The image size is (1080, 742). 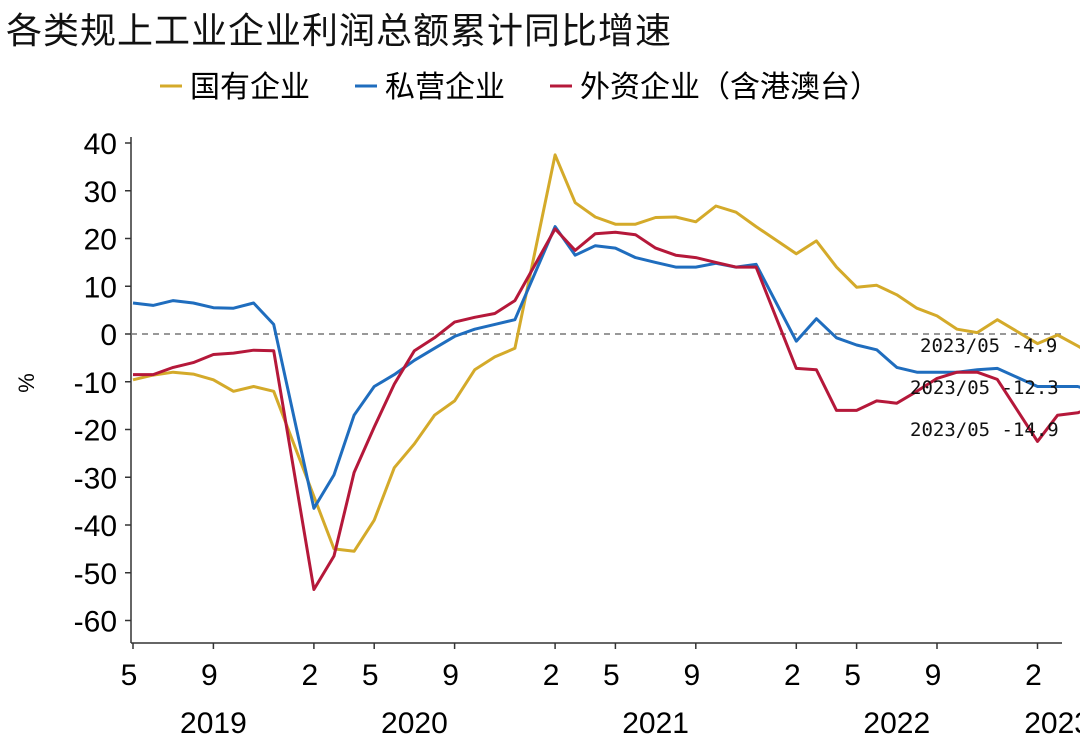 I want to click on x-year-label: 2022, so click(x=896, y=723).